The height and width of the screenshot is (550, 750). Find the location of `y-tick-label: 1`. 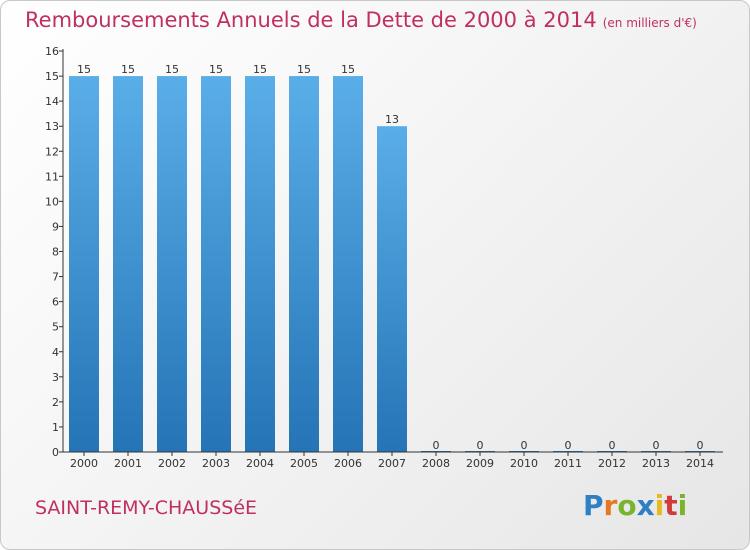

y-tick-label: 1 is located at coordinates (55, 427).